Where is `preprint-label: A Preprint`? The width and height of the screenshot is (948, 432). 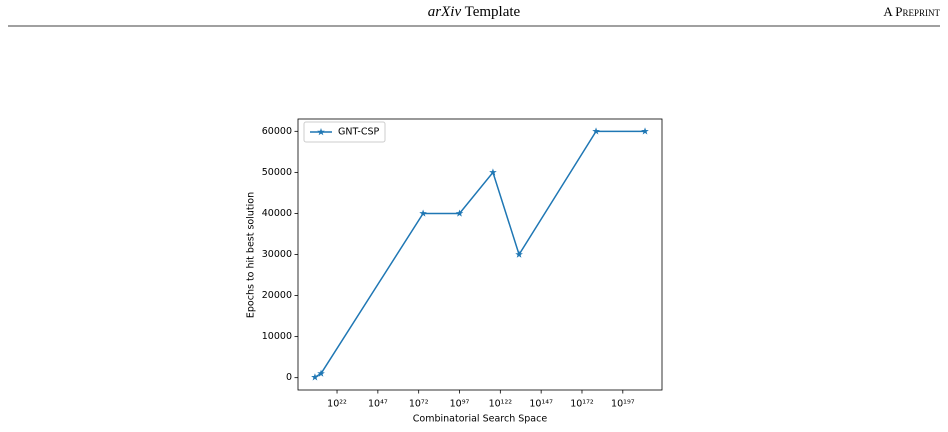 preprint-label: A Preprint is located at coordinates (911, 11).